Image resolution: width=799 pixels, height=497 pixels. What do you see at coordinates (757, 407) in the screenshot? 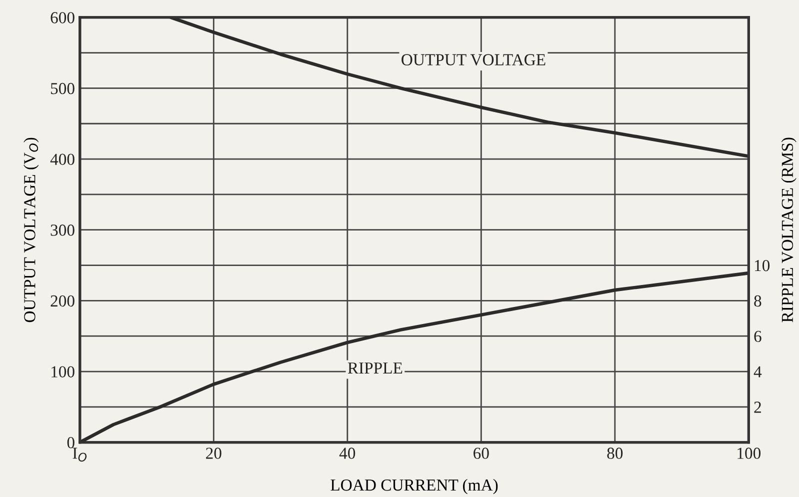
I see `y2-tick-label: 2` at bounding box center [757, 407].